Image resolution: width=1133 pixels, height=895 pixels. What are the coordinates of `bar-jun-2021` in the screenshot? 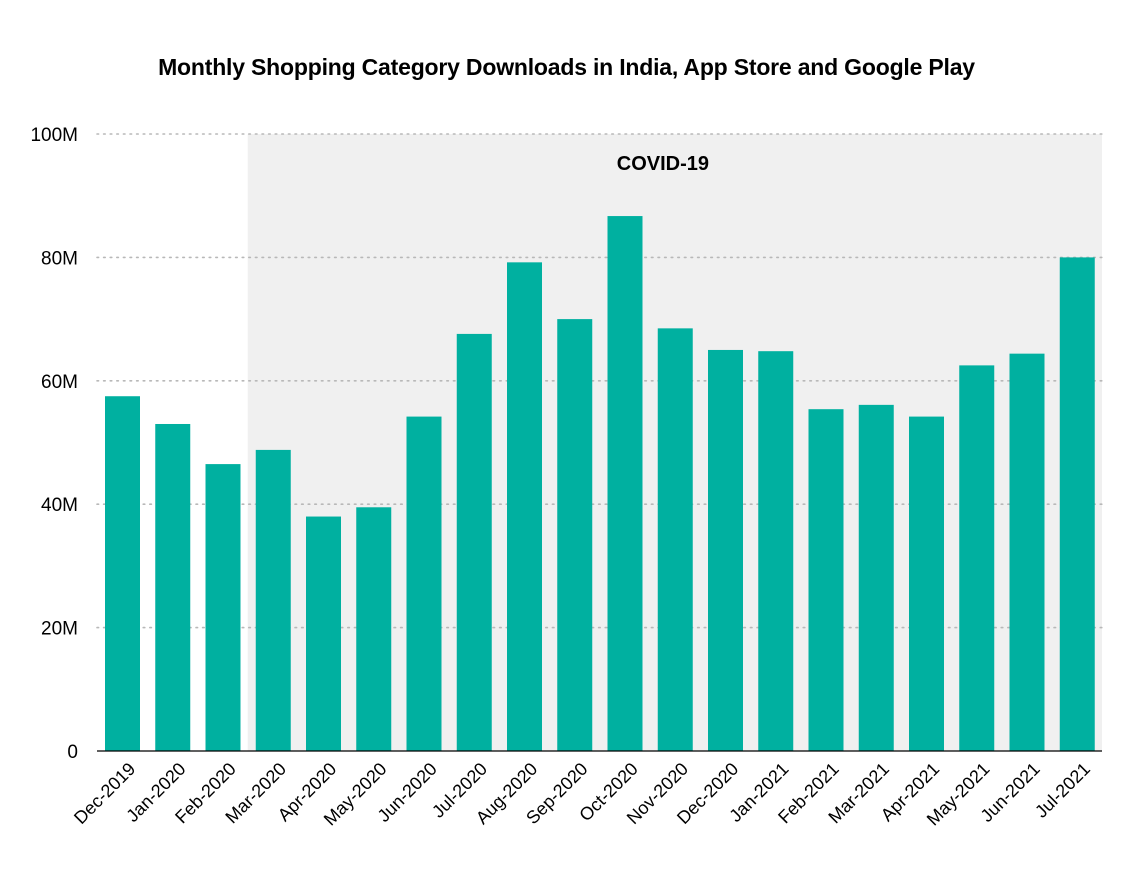 It's located at (1027, 552).